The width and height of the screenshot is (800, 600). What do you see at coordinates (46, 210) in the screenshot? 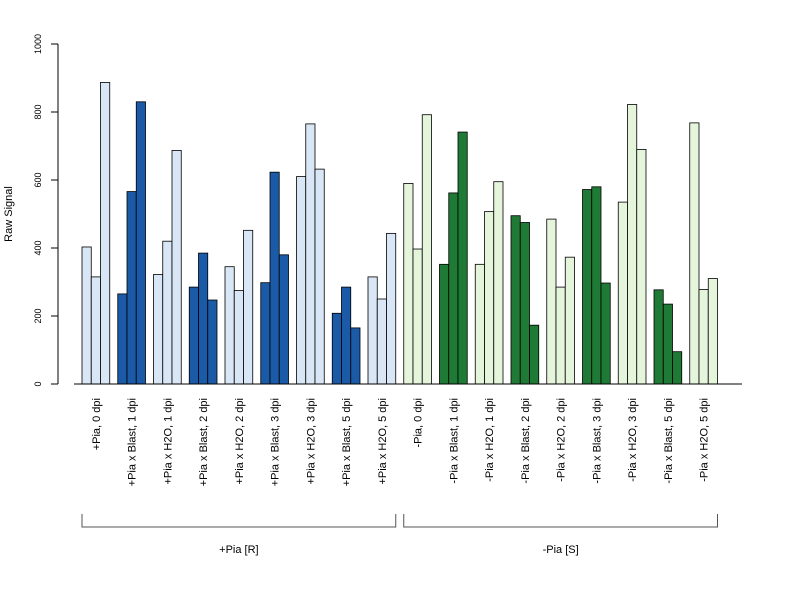
I see `y-axis: 0 200 400 600 800 1000` at bounding box center [46, 210].